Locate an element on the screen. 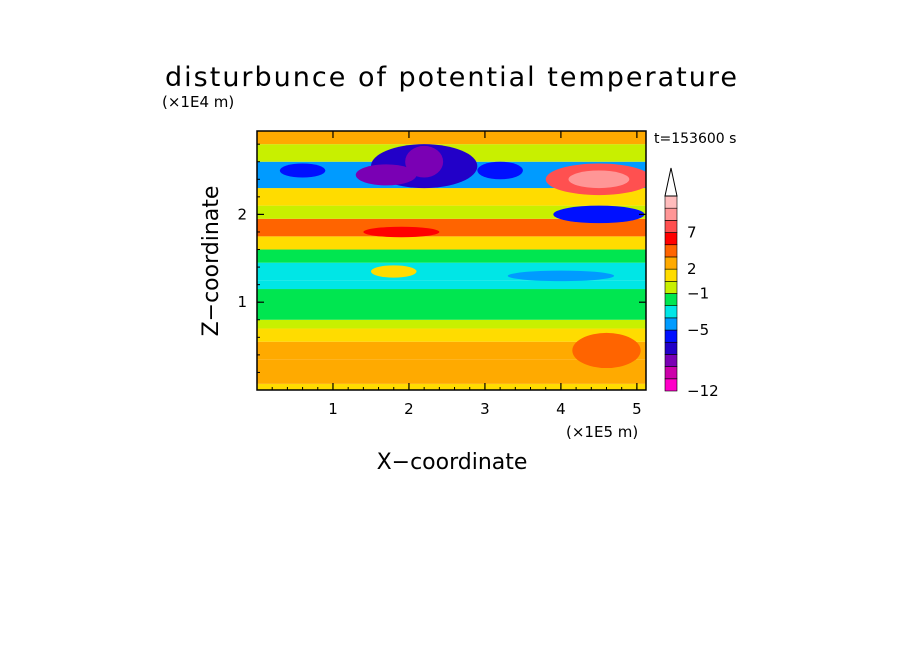  time-label: t=153600 s is located at coordinates (695, 139).